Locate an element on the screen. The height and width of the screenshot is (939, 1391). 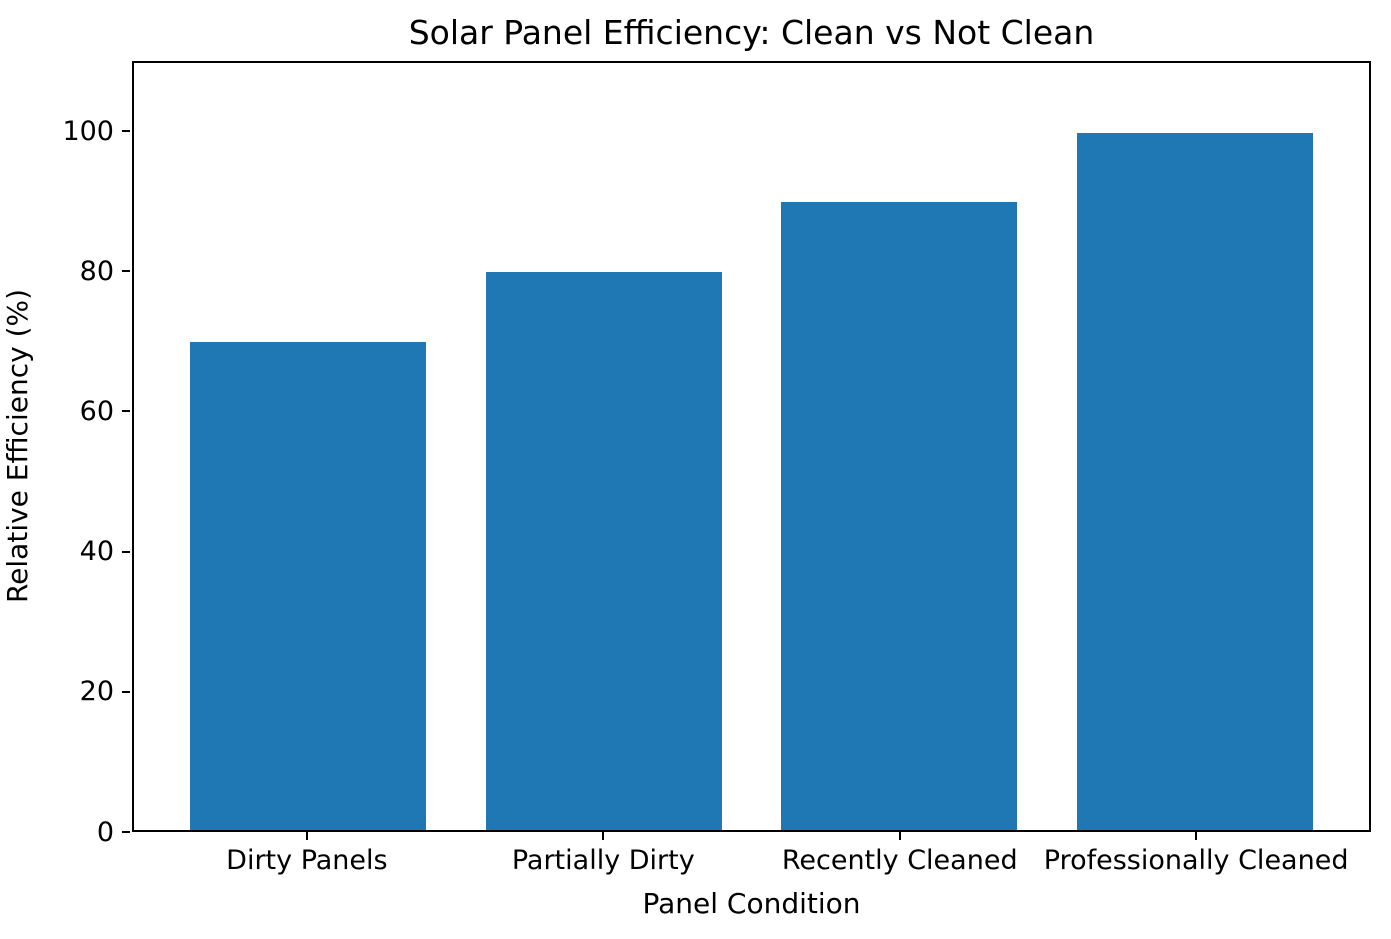
x-axis-label: Panel Condition is located at coordinates (751, 903).